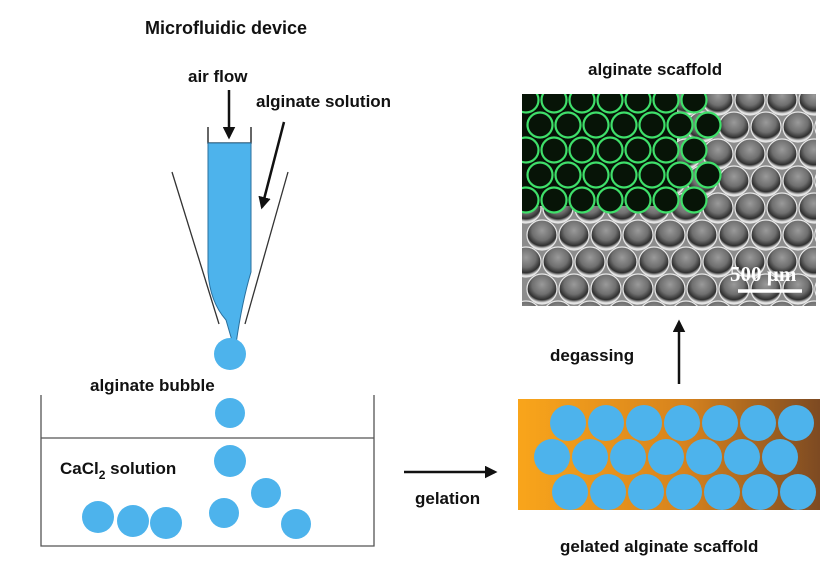  I want to click on solution-arrow-icon, so click(272, 165).